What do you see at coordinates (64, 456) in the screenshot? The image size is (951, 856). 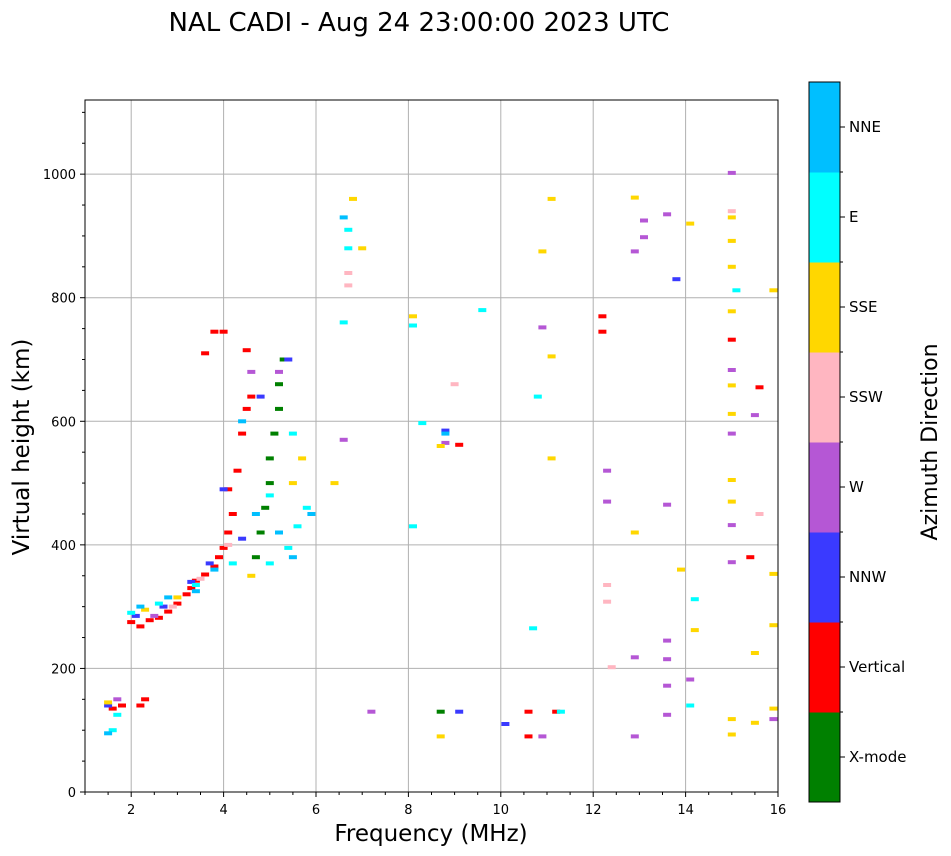 I see `y-axis-ticks: 0 200 400 600 800 1000` at bounding box center [64, 456].